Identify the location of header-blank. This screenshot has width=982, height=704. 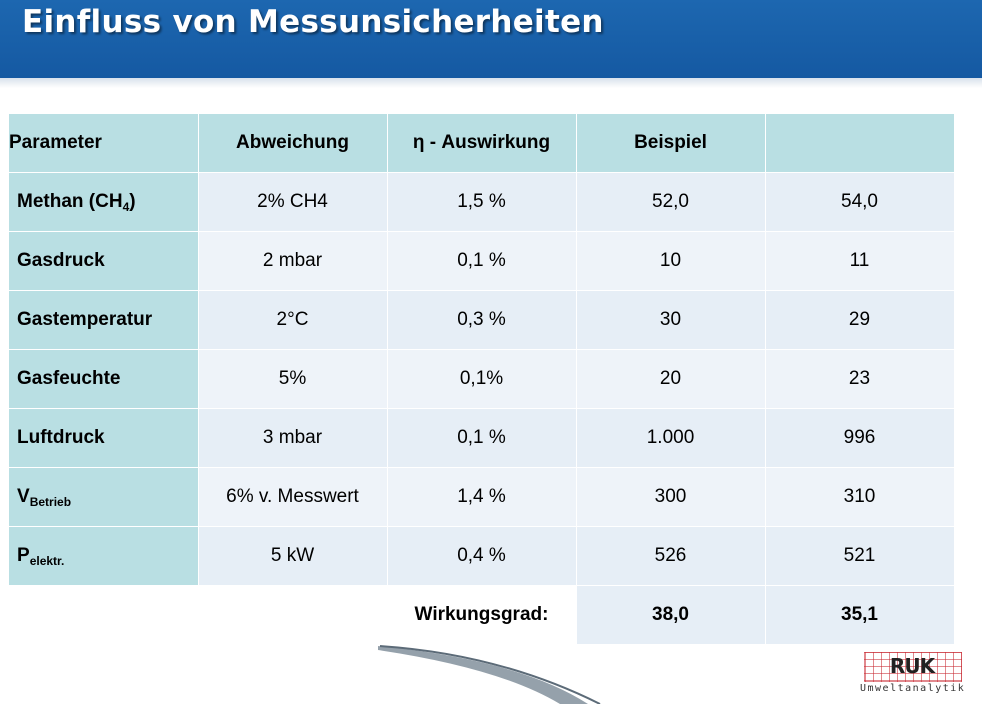
(860, 143).